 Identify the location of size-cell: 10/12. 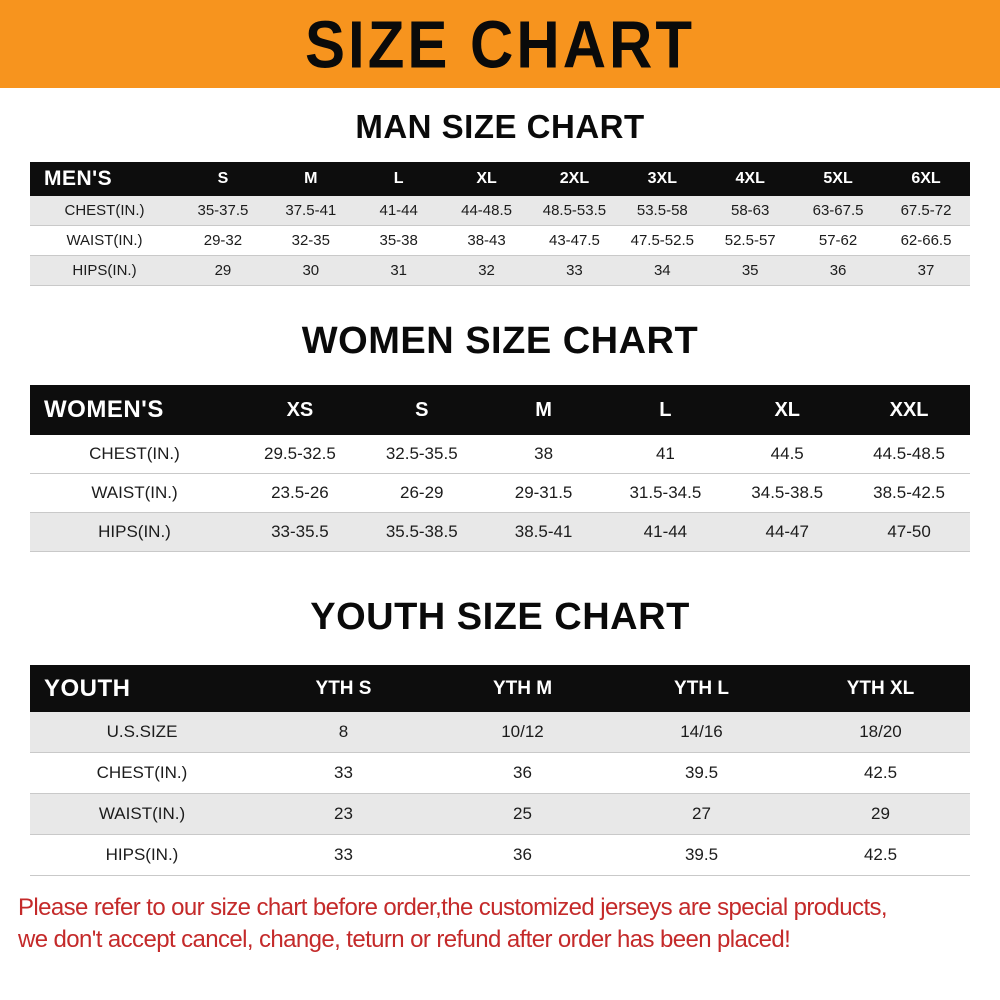
(522, 732).